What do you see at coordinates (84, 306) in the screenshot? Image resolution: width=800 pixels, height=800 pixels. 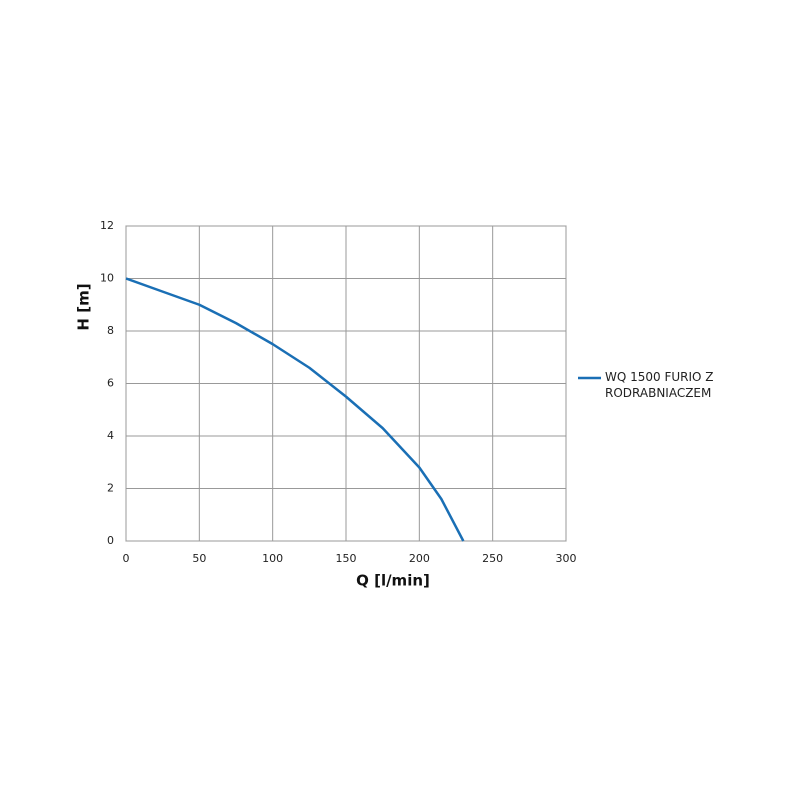 I see `y-axis-title: H [m]` at bounding box center [84, 306].